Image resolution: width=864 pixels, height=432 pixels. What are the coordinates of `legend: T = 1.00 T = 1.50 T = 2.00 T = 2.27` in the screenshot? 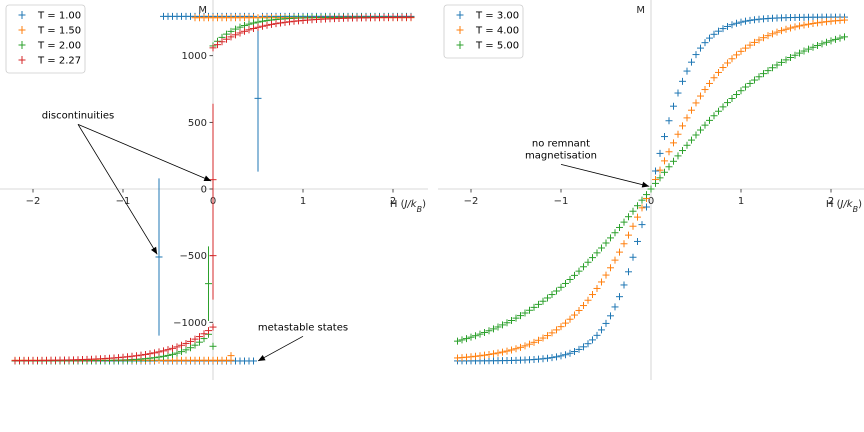 It's located at (45, 39).